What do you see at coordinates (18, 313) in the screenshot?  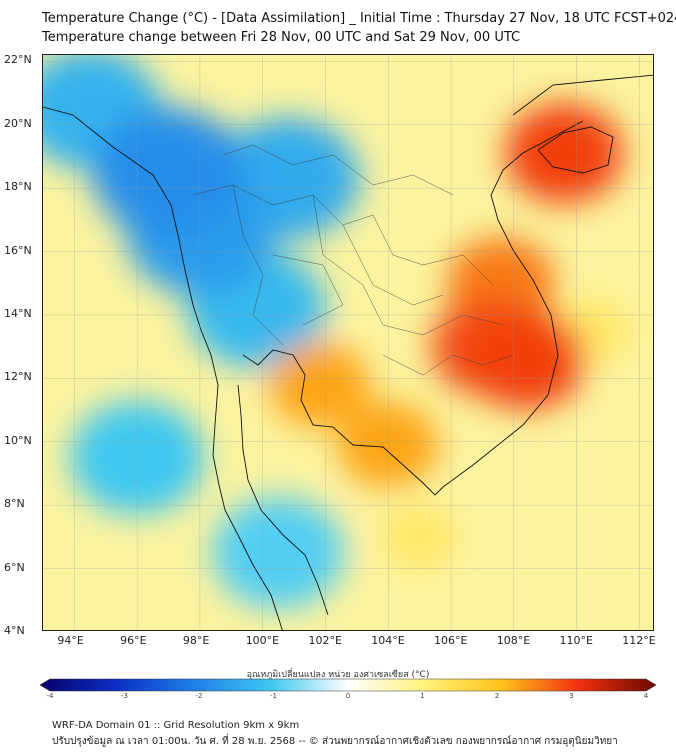 I see `latitude-tick-label: 14°N` at bounding box center [18, 313].